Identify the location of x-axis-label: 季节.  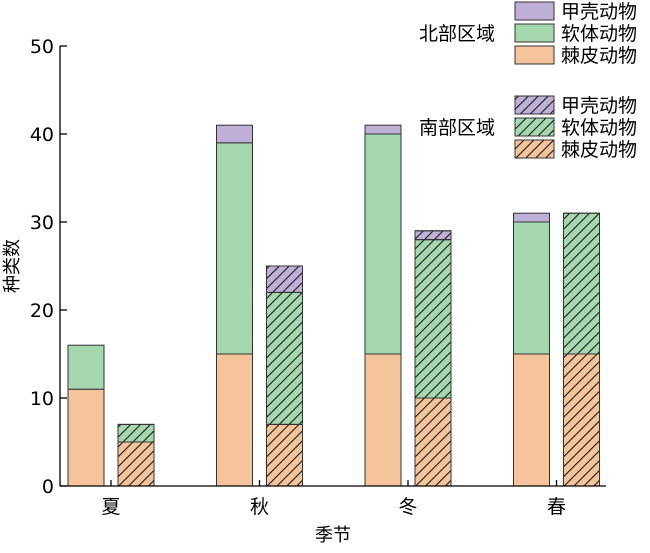
(333, 535).